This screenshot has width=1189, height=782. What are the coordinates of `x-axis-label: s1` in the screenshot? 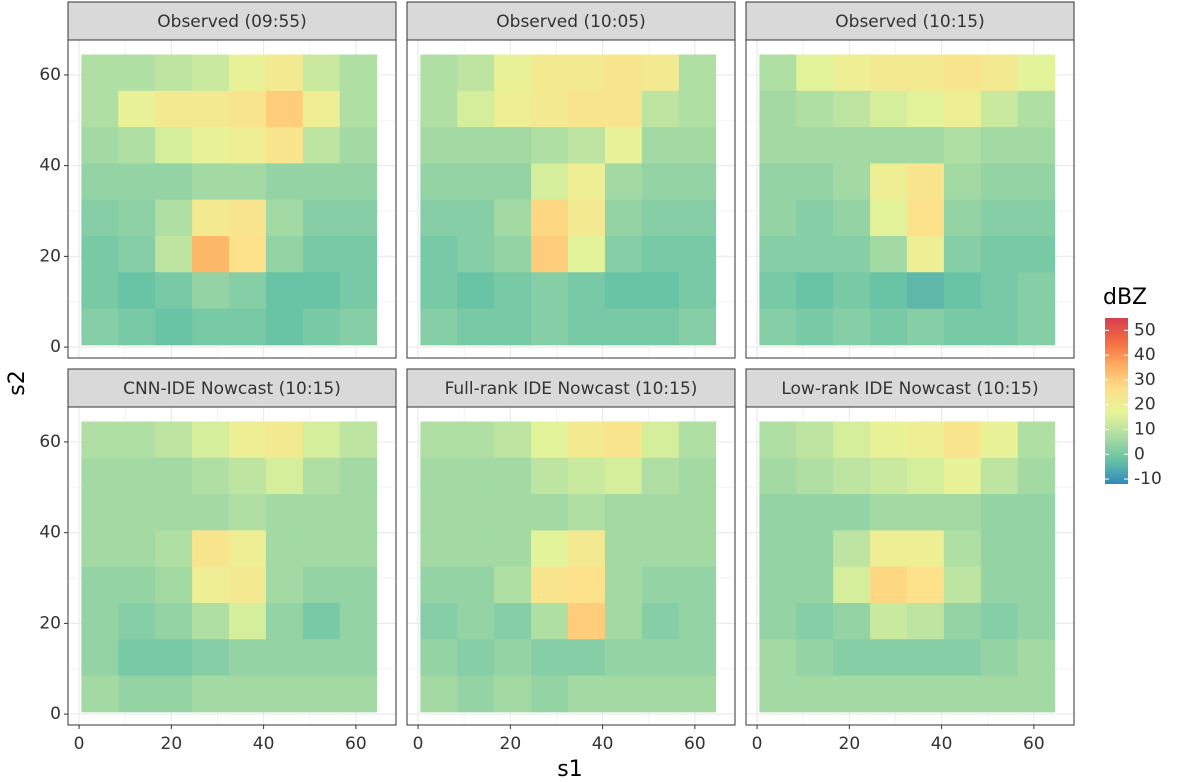 It's located at (569, 769).